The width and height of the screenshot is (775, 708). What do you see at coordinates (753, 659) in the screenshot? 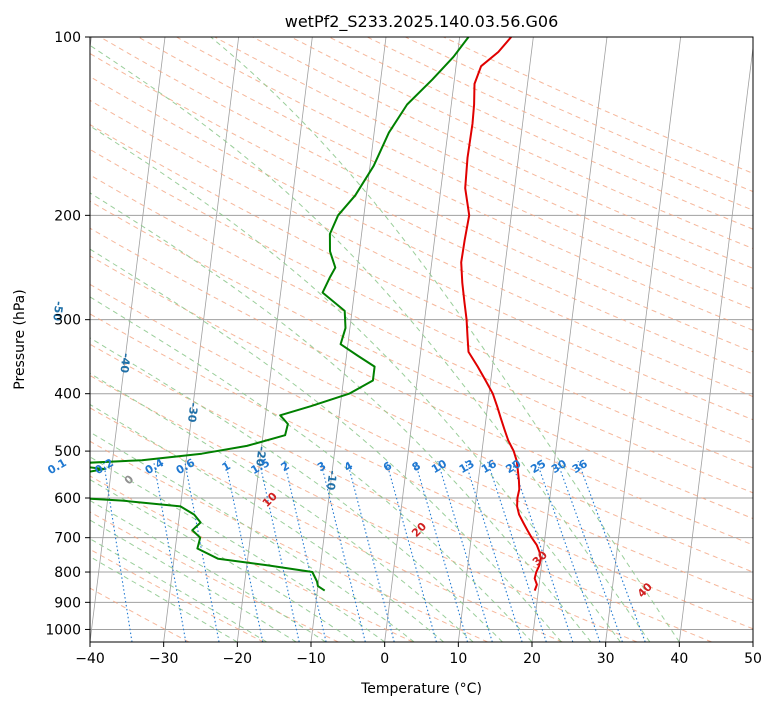
I see `x-tick-label: 50` at bounding box center [753, 659].